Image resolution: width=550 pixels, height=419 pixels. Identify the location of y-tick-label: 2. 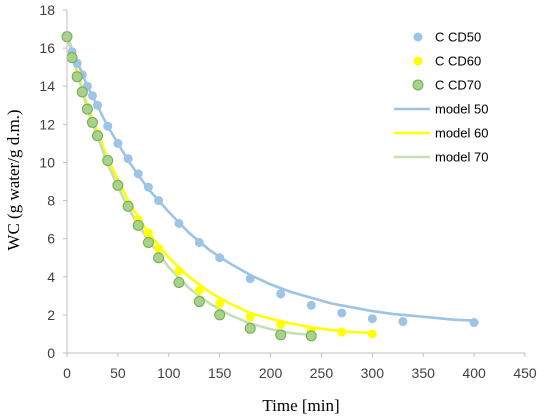
(51, 315).